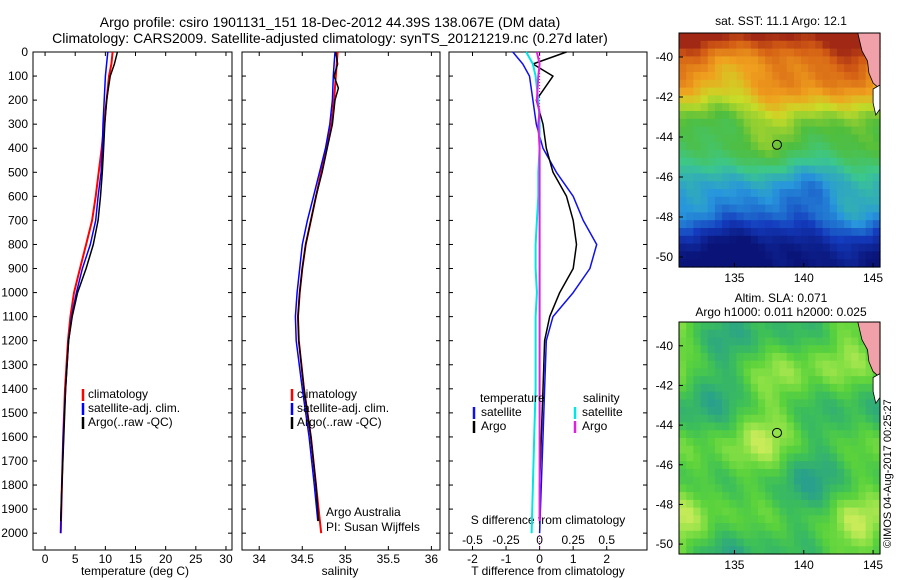  What do you see at coordinates (665, 97) in the screenshot?
I see `sst-map-ytick-label: -42` at bounding box center [665, 97].